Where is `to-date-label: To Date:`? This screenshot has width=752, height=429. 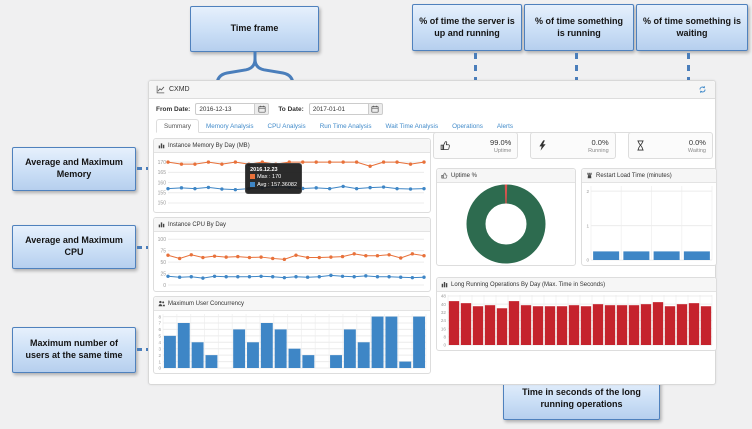 to-date-label: To Date: is located at coordinates (291, 109).